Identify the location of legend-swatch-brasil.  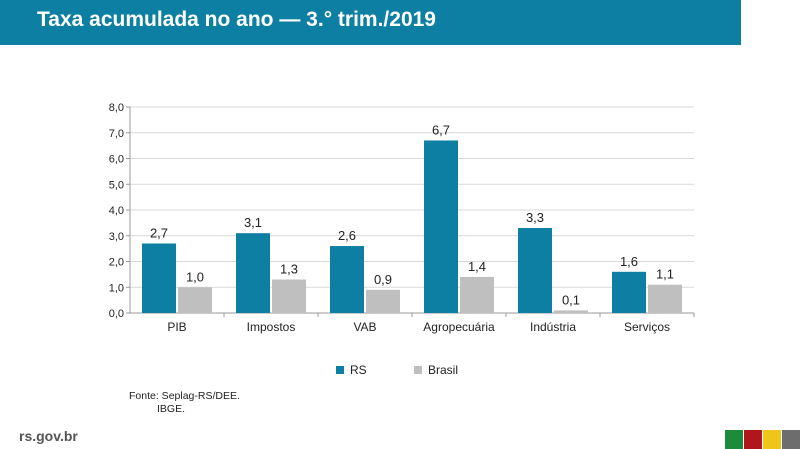
(418, 369).